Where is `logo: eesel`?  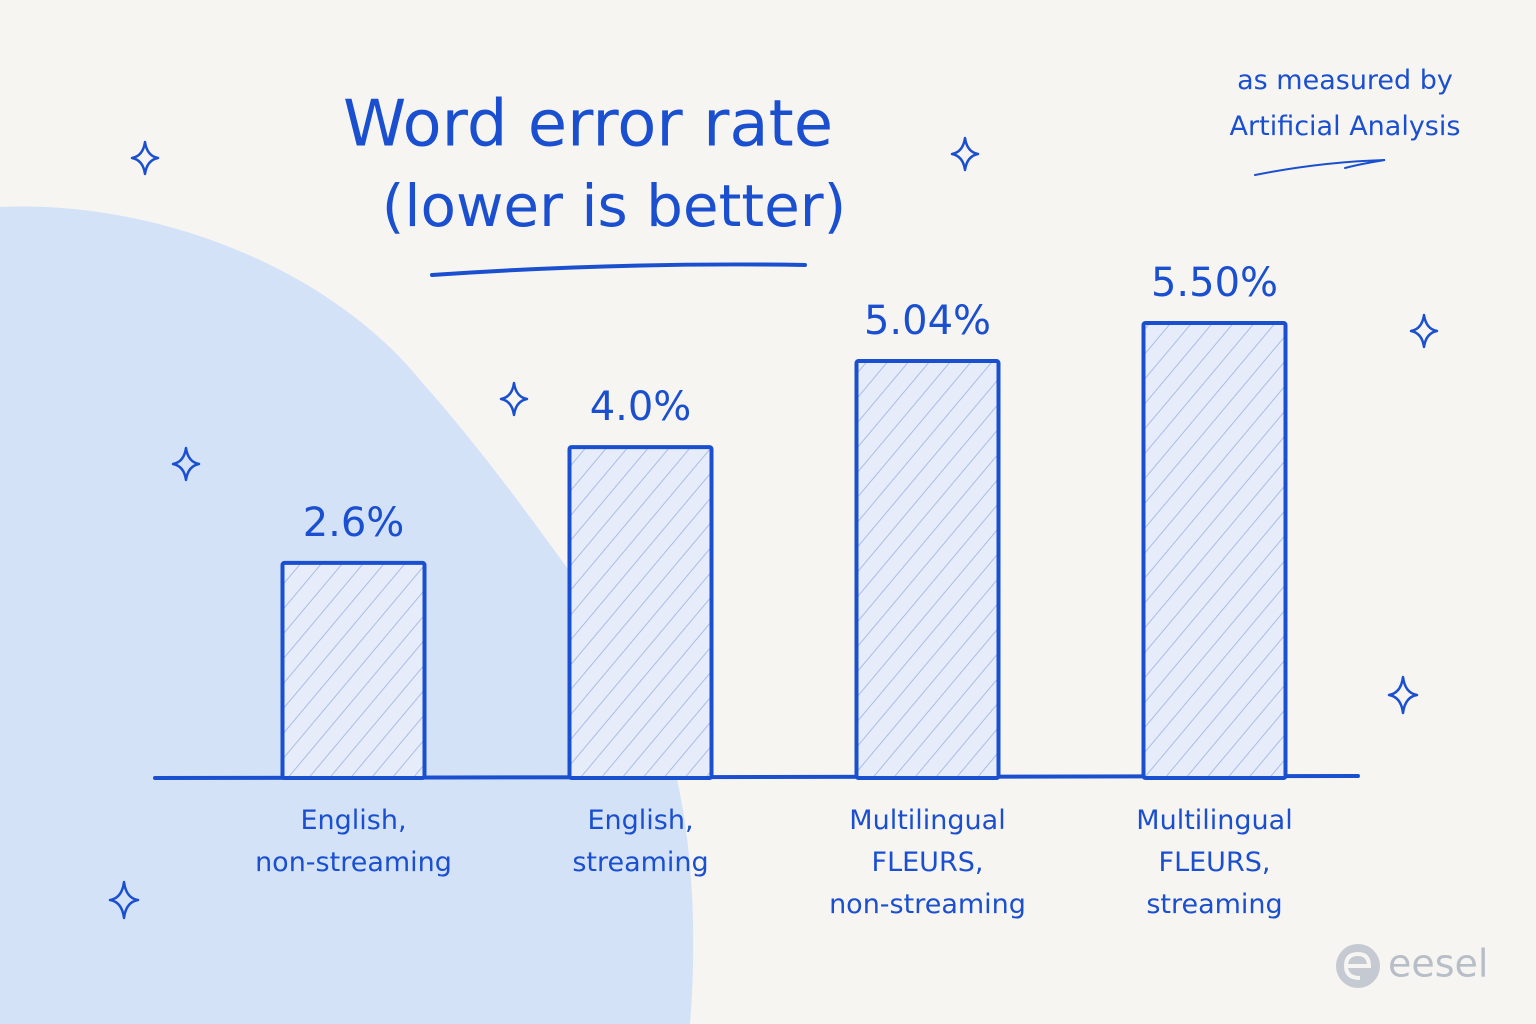
logo: eesel is located at coordinates (1412, 965).